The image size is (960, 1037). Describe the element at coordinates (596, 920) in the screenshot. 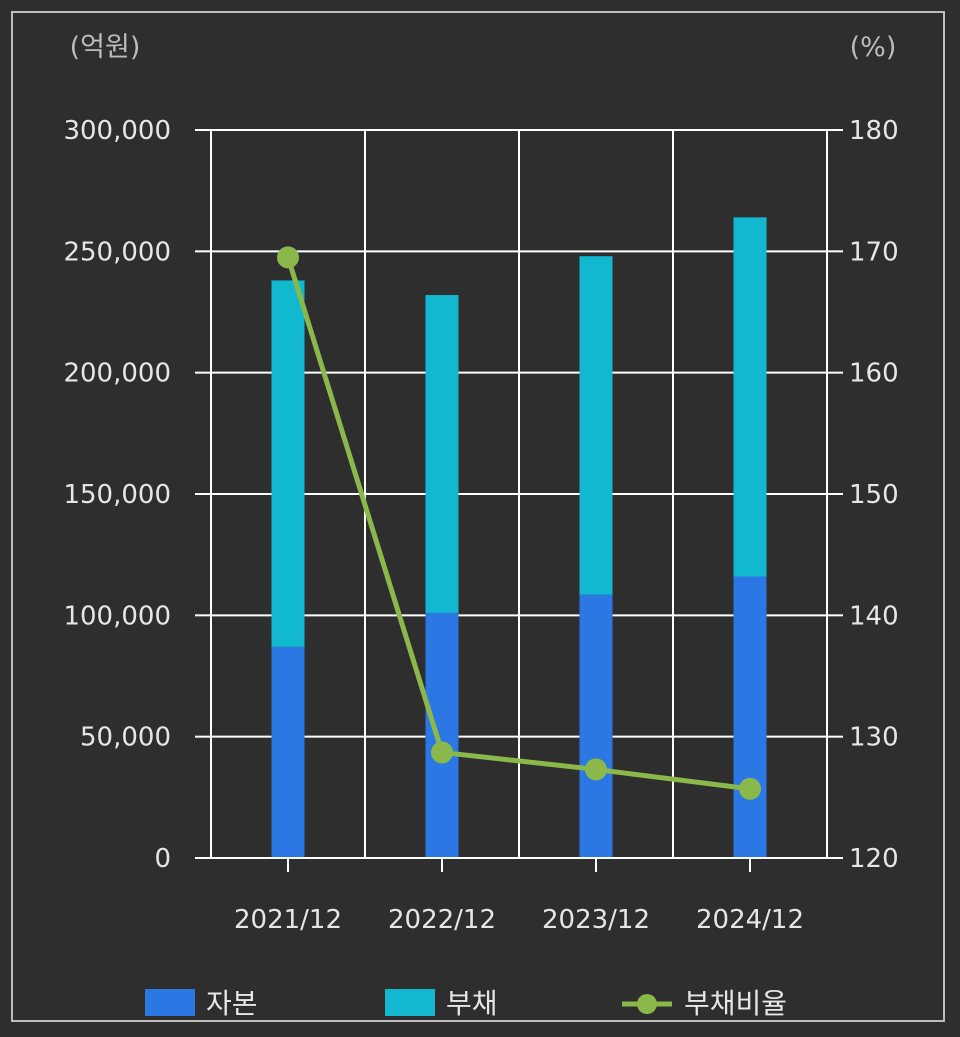

I see `x-tick-label: 2023/12` at that location.